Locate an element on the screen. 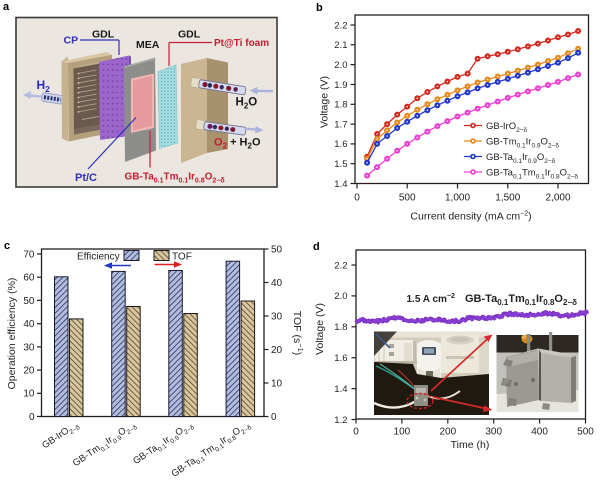  svg-text: TOF is located at coordinates (182, 257).